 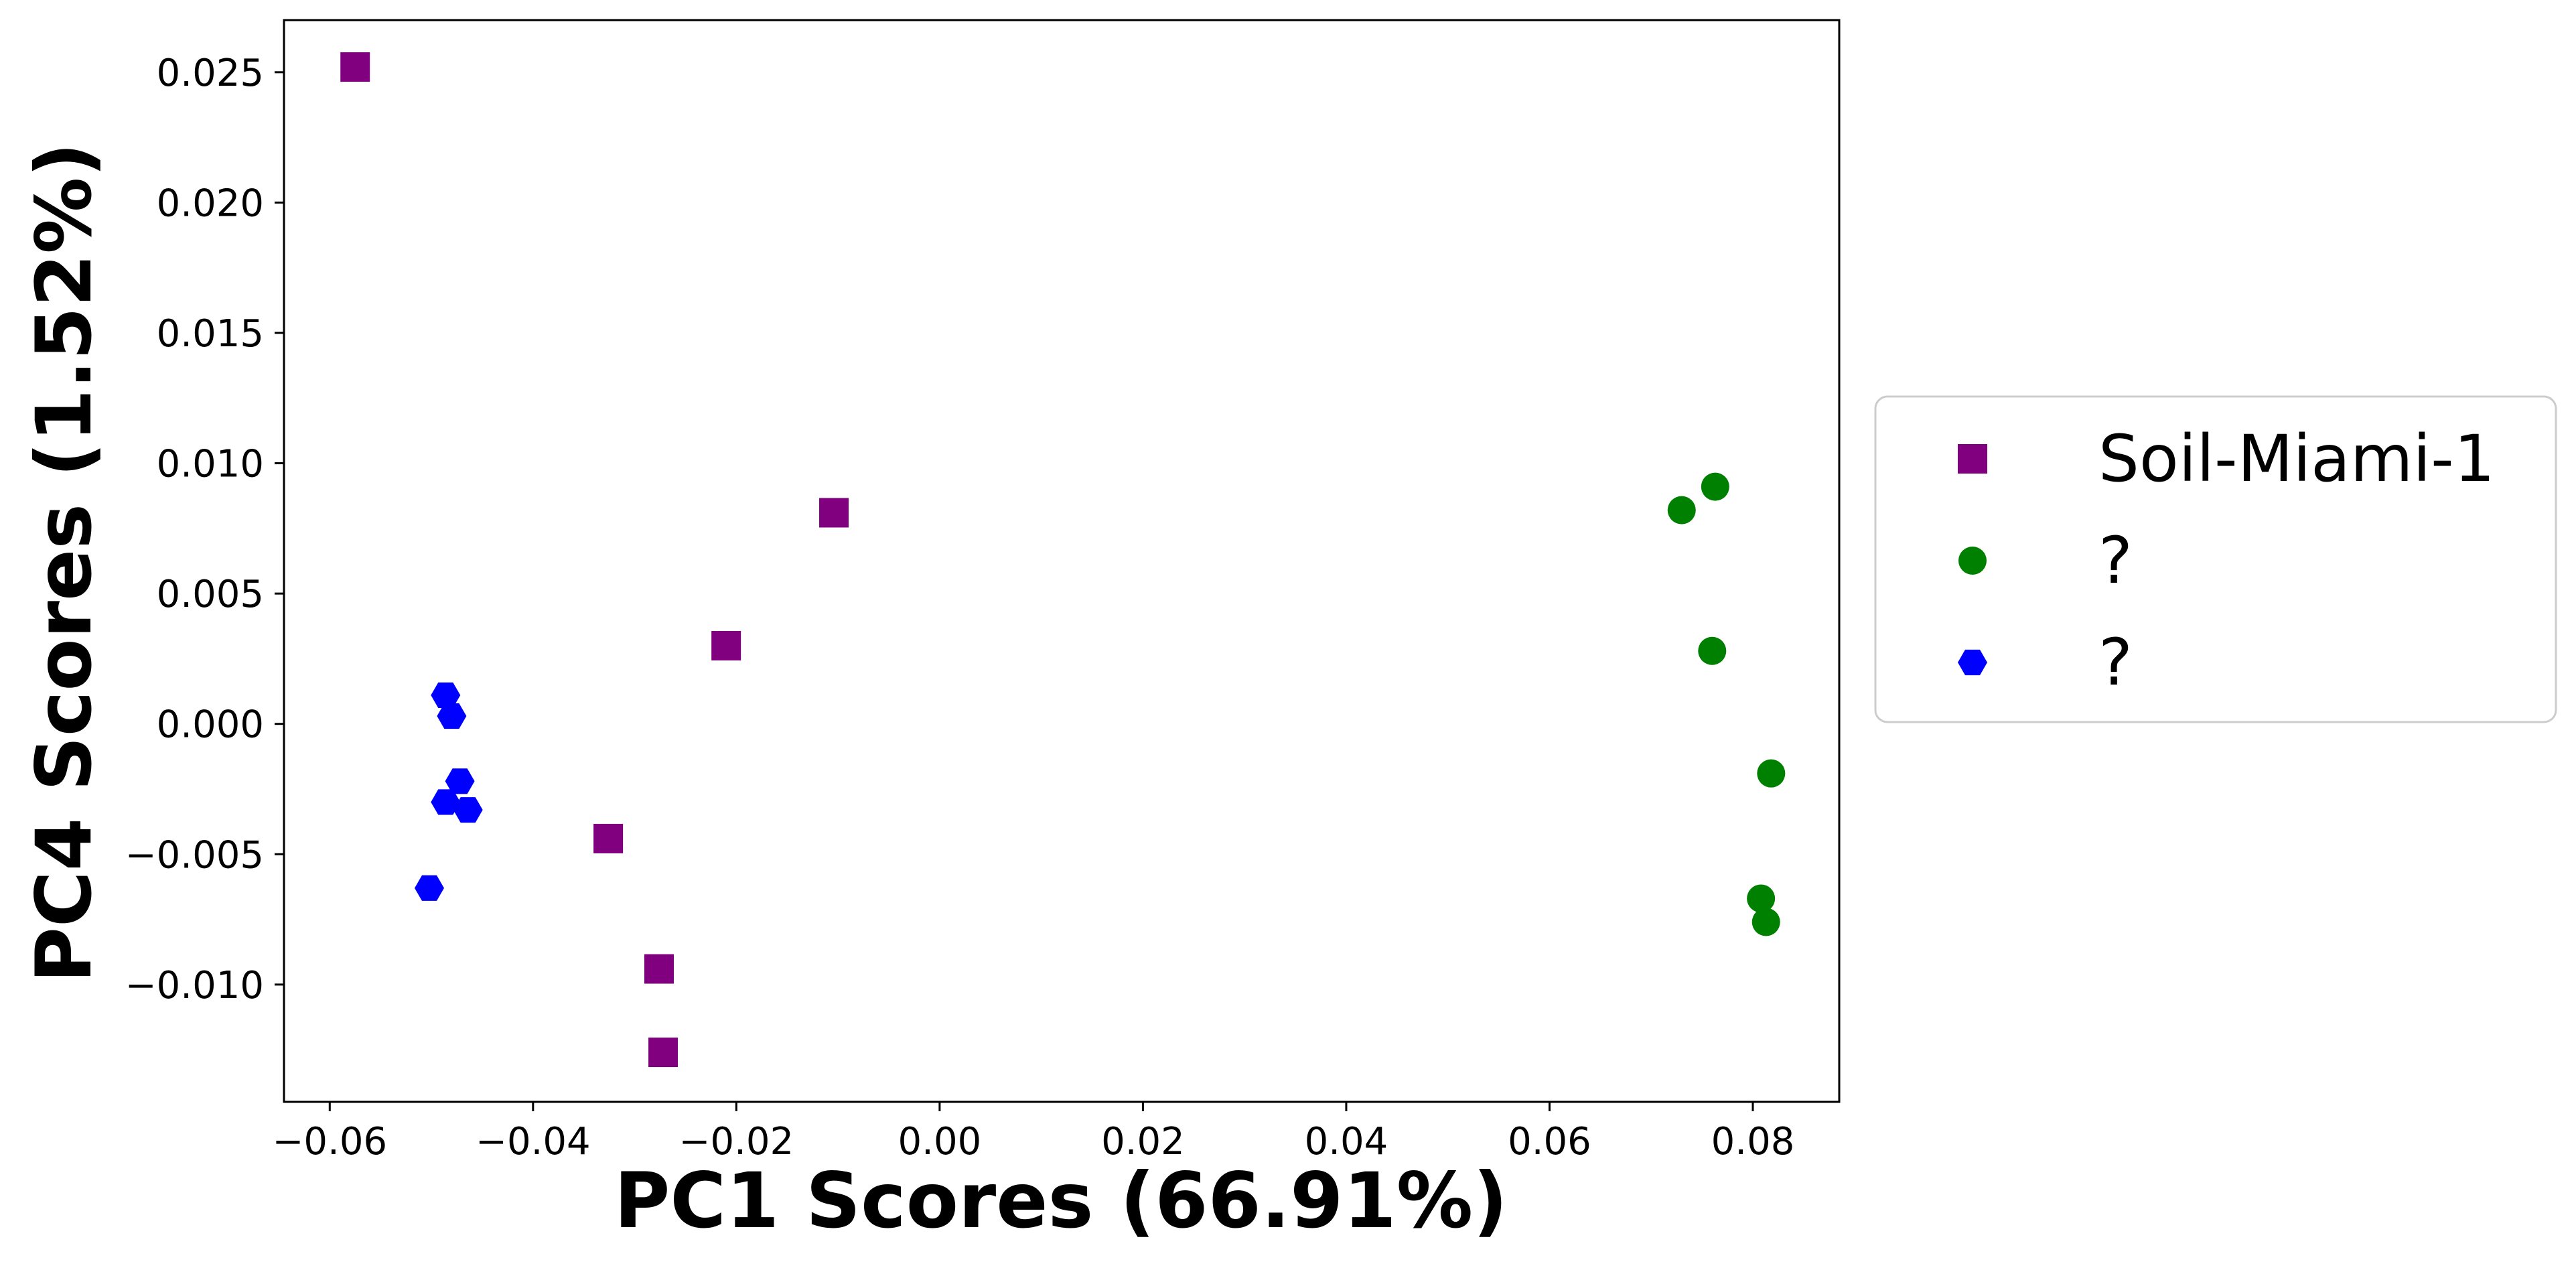 What do you see at coordinates (1753, 1141) in the screenshot?
I see `x-tick-label: 0.08` at bounding box center [1753, 1141].